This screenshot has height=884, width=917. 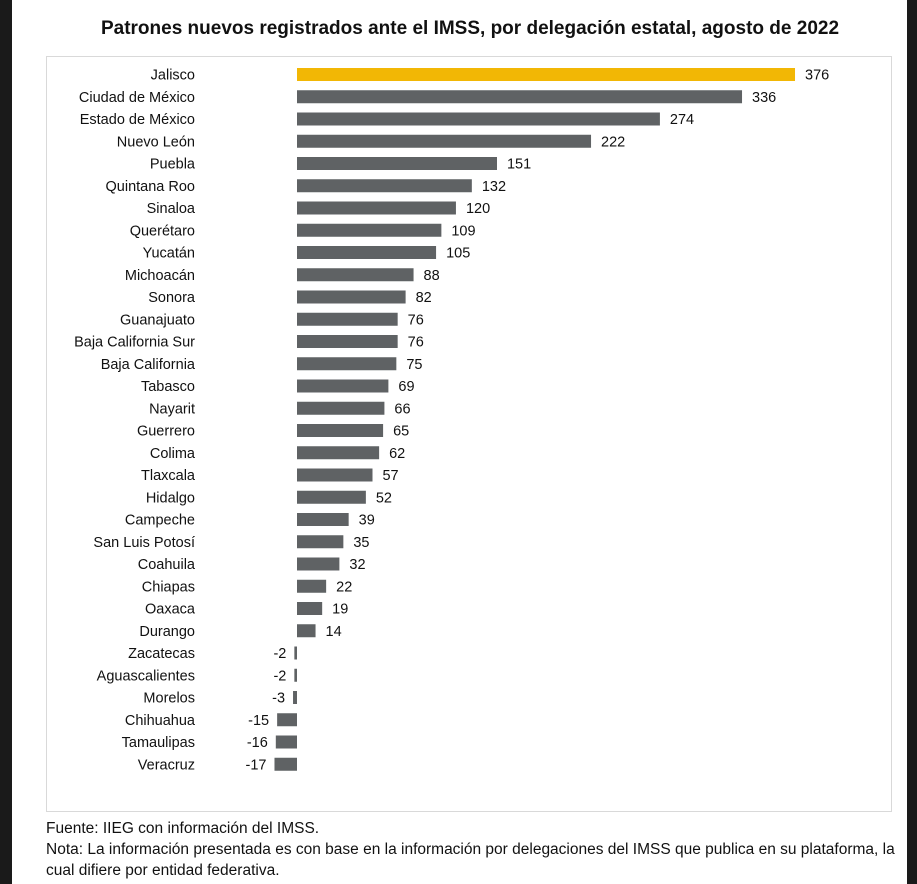 What do you see at coordinates (519, 165) in the screenshot?
I see `value-label-puebla: 151` at bounding box center [519, 165].